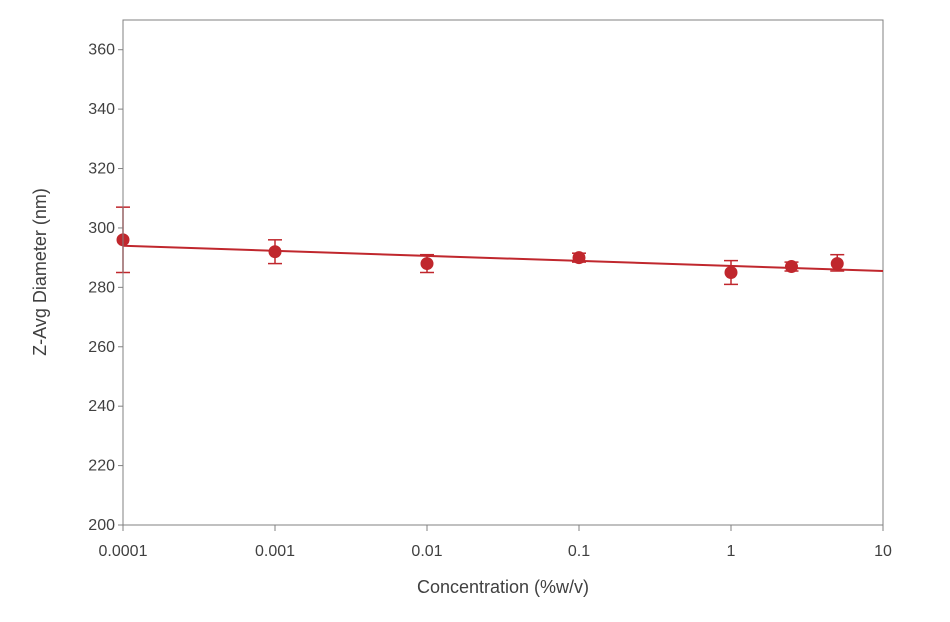  What do you see at coordinates (101, 347) in the screenshot?
I see `y-tick-label: 260` at bounding box center [101, 347].